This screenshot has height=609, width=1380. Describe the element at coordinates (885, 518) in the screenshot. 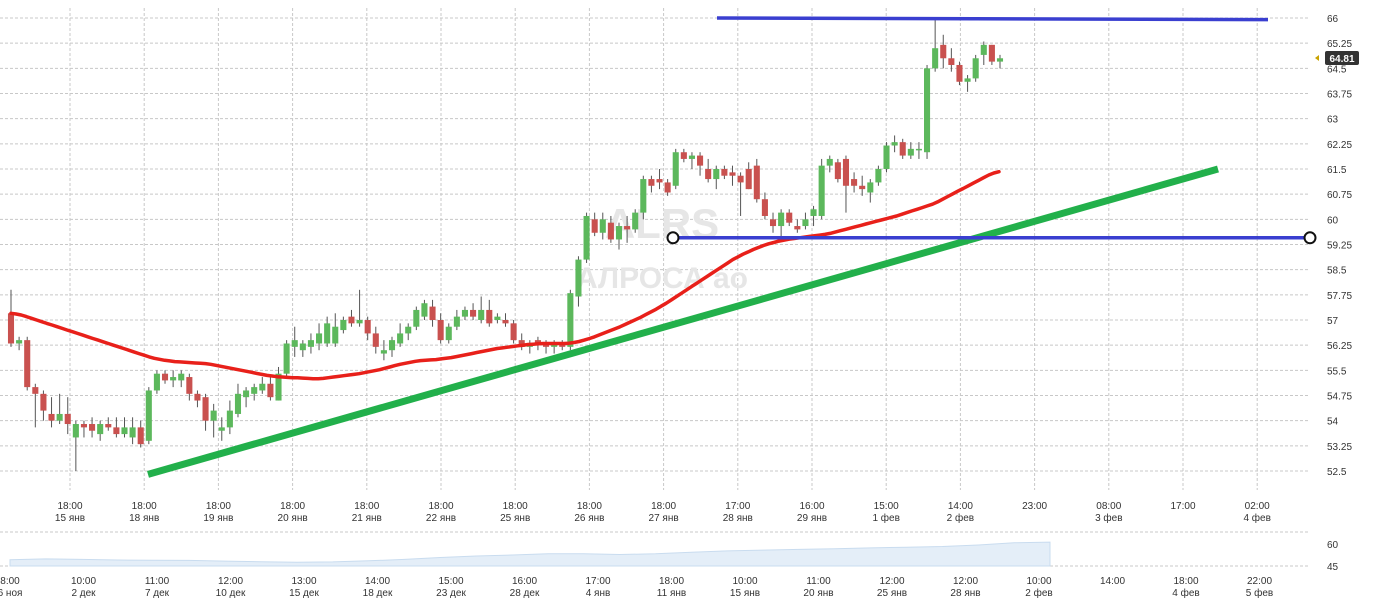

I see `x-tick-date: 1 фев` at that location.